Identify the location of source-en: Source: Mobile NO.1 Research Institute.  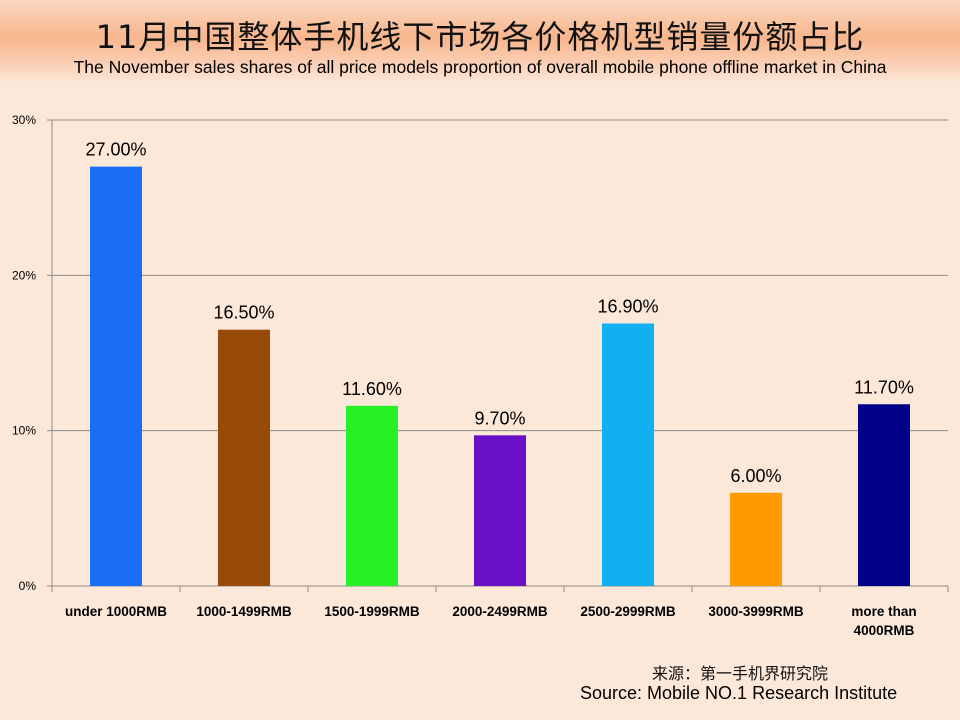
(739, 693).